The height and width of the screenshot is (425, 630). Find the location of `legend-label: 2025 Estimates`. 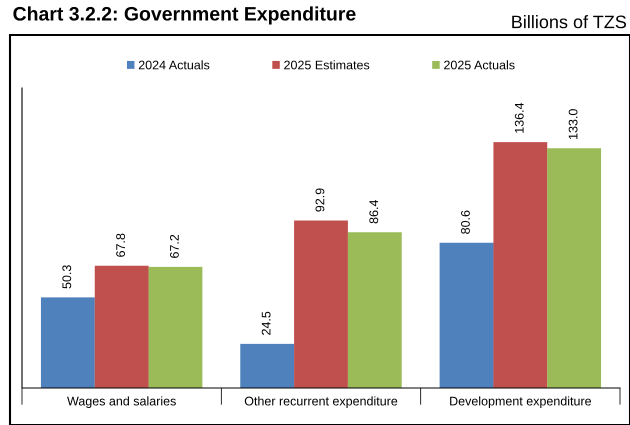

legend-label: 2025 Estimates is located at coordinates (327, 65).